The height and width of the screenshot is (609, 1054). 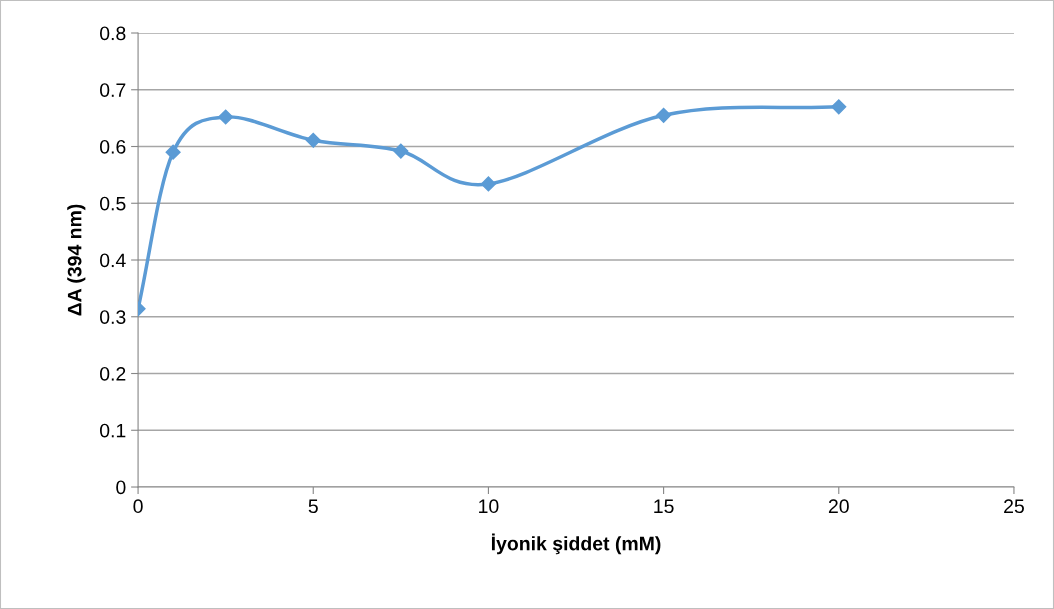 What do you see at coordinates (664, 506) in the screenshot?
I see `x-tick-label: 15` at bounding box center [664, 506].